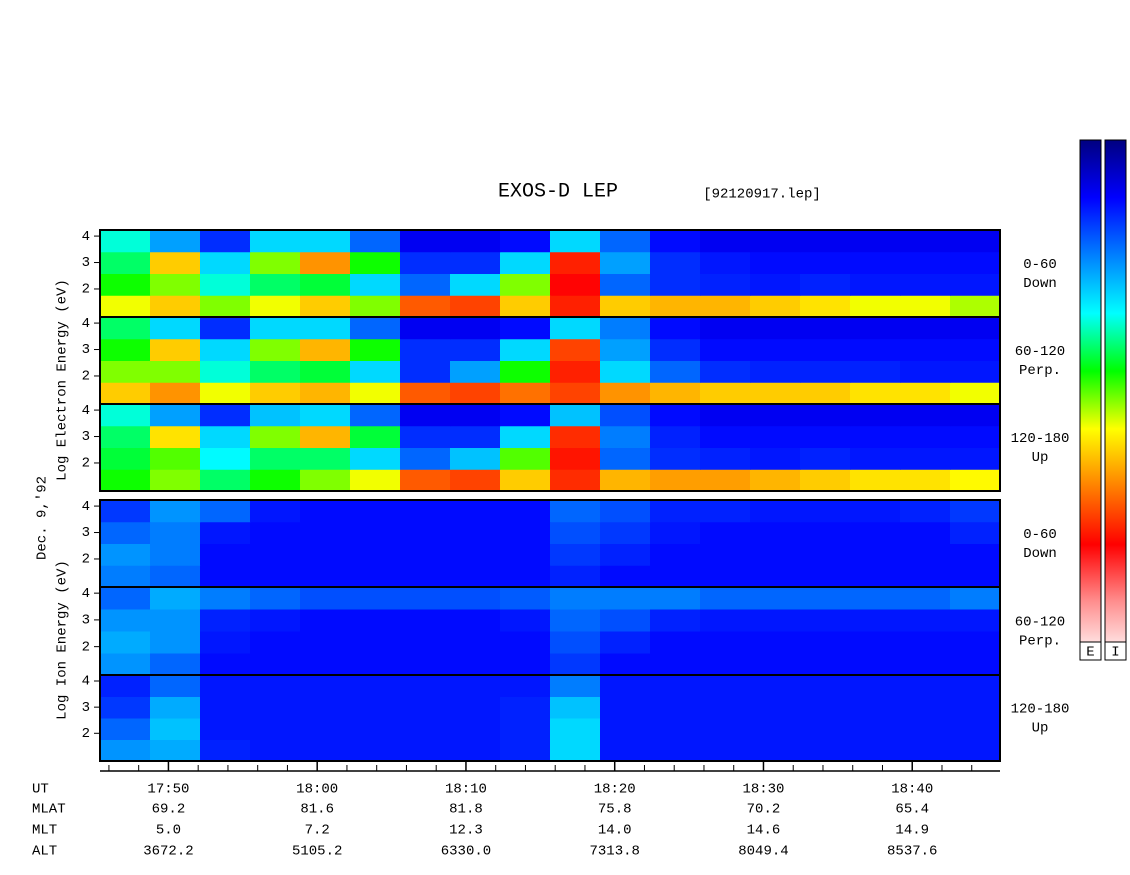 This screenshot has width=1130, height=875. I want to click on colorbar-label: E, so click(1090, 653).